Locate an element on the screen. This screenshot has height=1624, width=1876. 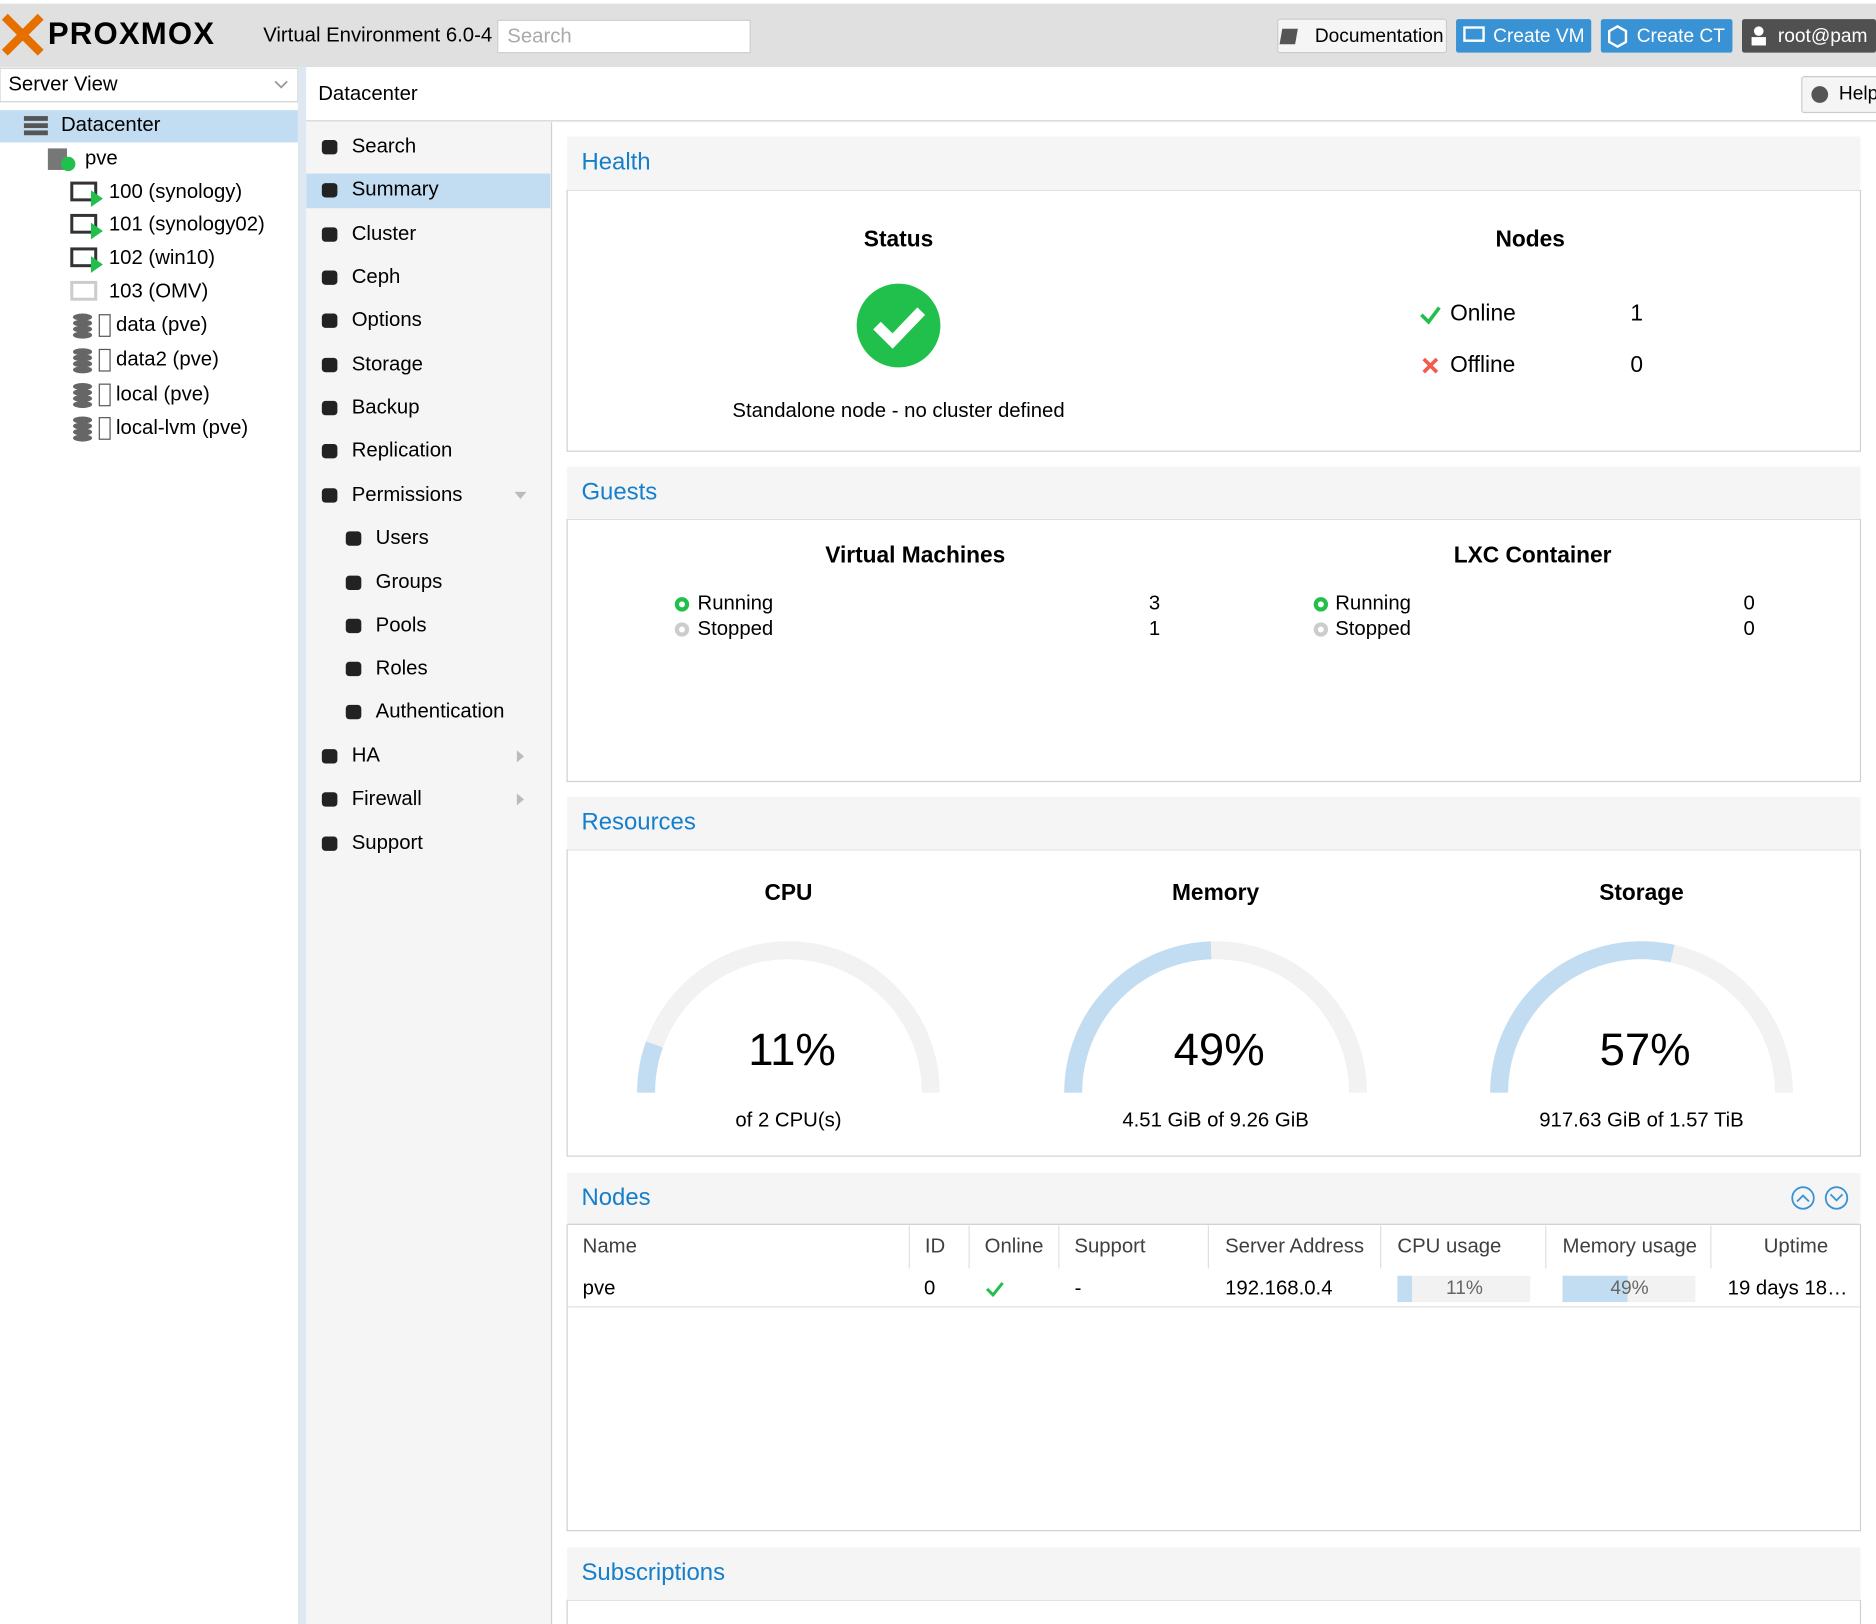
dropdown-arrow is located at coordinates (281, 84).